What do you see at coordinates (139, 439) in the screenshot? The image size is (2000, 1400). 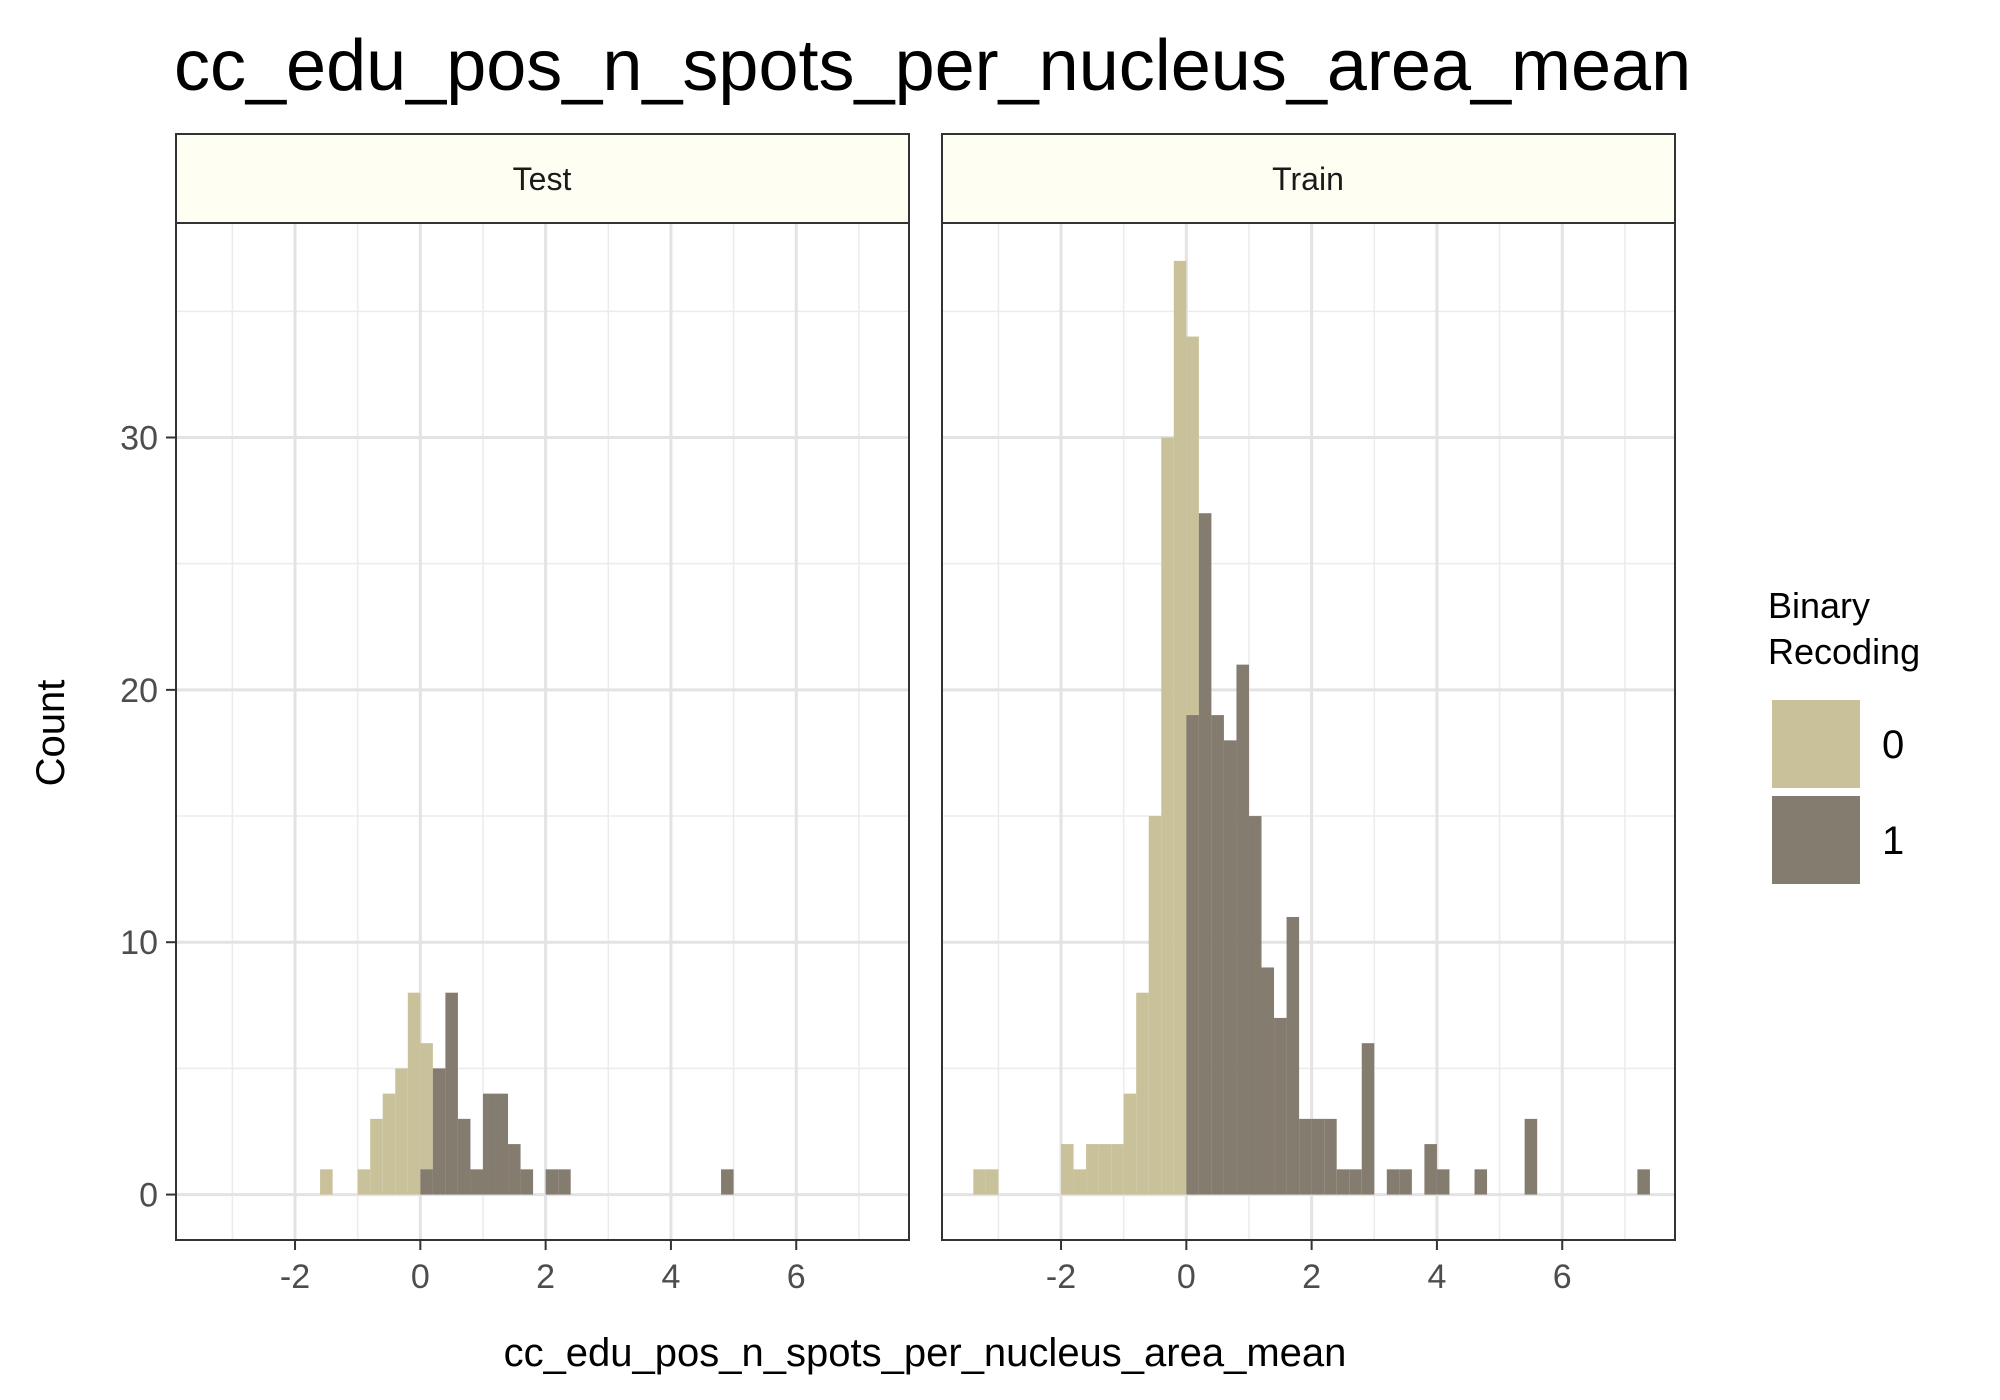 I see `y-tick-label: 30` at bounding box center [139, 439].